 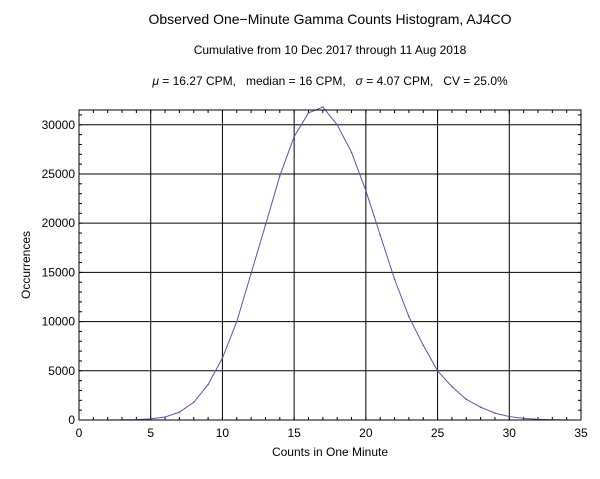 What do you see at coordinates (438, 433) in the screenshot?
I see `x-tick-label: 25` at bounding box center [438, 433].